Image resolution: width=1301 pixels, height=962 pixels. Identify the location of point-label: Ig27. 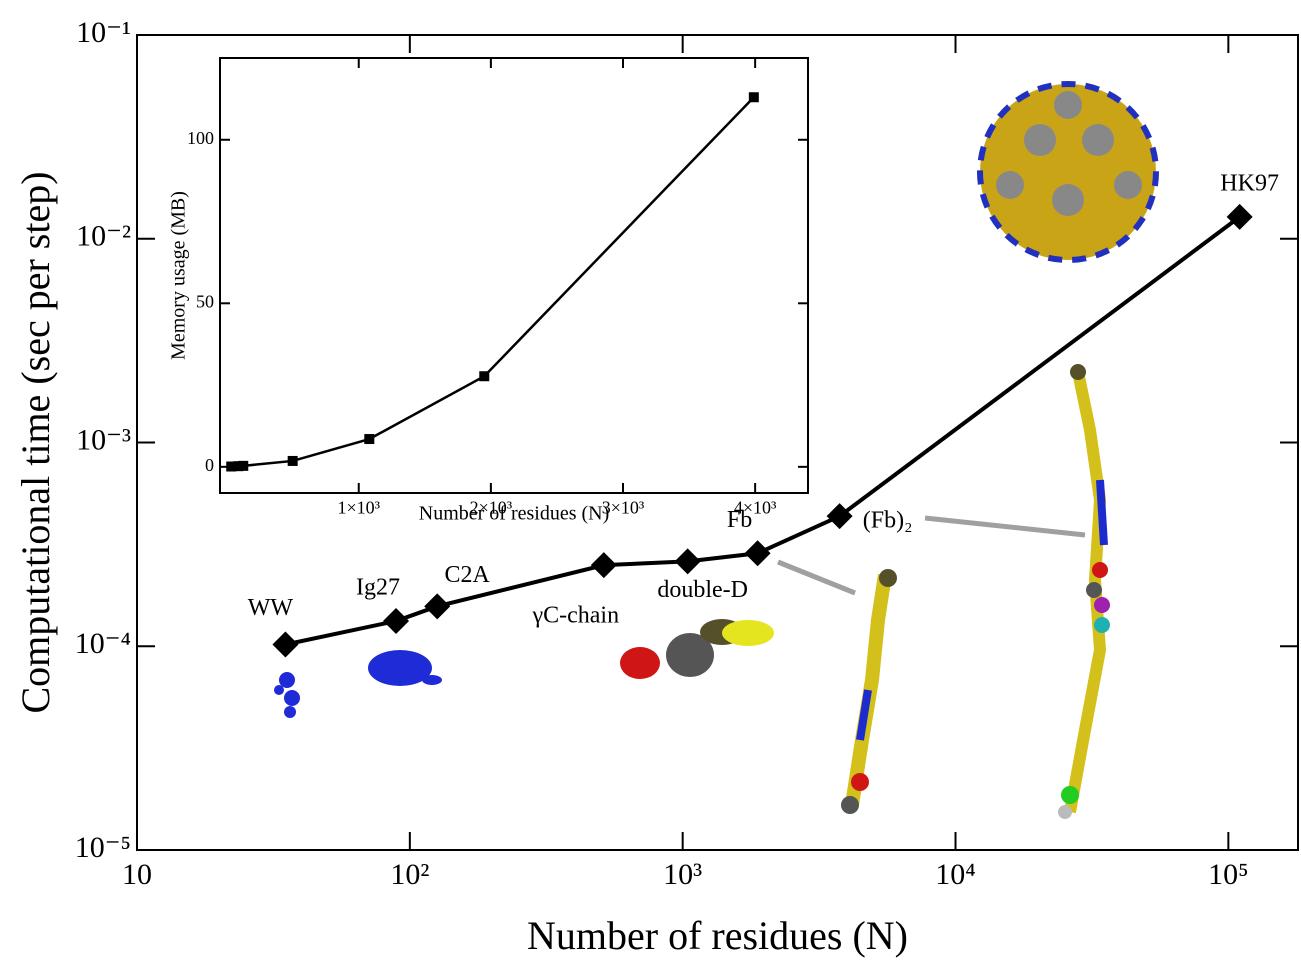
(378, 588).